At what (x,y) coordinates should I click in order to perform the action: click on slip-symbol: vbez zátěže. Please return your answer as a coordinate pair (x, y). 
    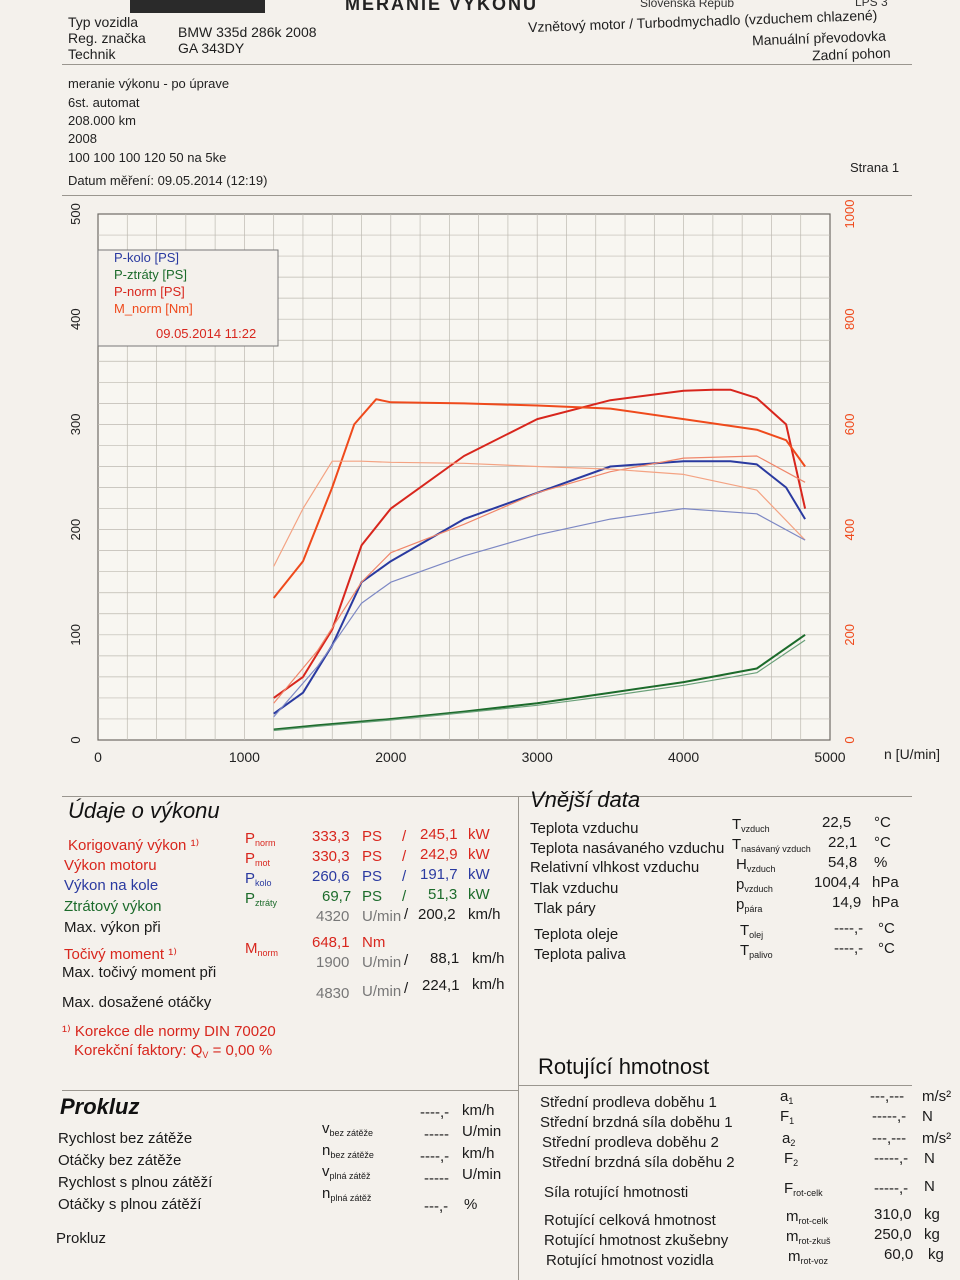
    Looking at the image, I should click on (348, 1129).